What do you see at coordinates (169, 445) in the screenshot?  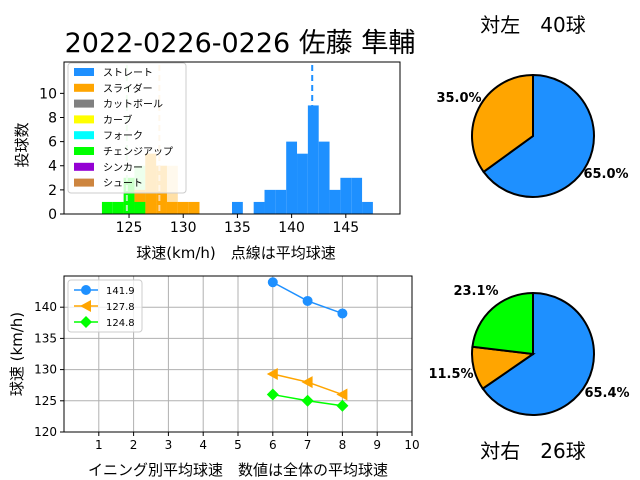 I see `x-tick-label: 3` at bounding box center [169, 445].